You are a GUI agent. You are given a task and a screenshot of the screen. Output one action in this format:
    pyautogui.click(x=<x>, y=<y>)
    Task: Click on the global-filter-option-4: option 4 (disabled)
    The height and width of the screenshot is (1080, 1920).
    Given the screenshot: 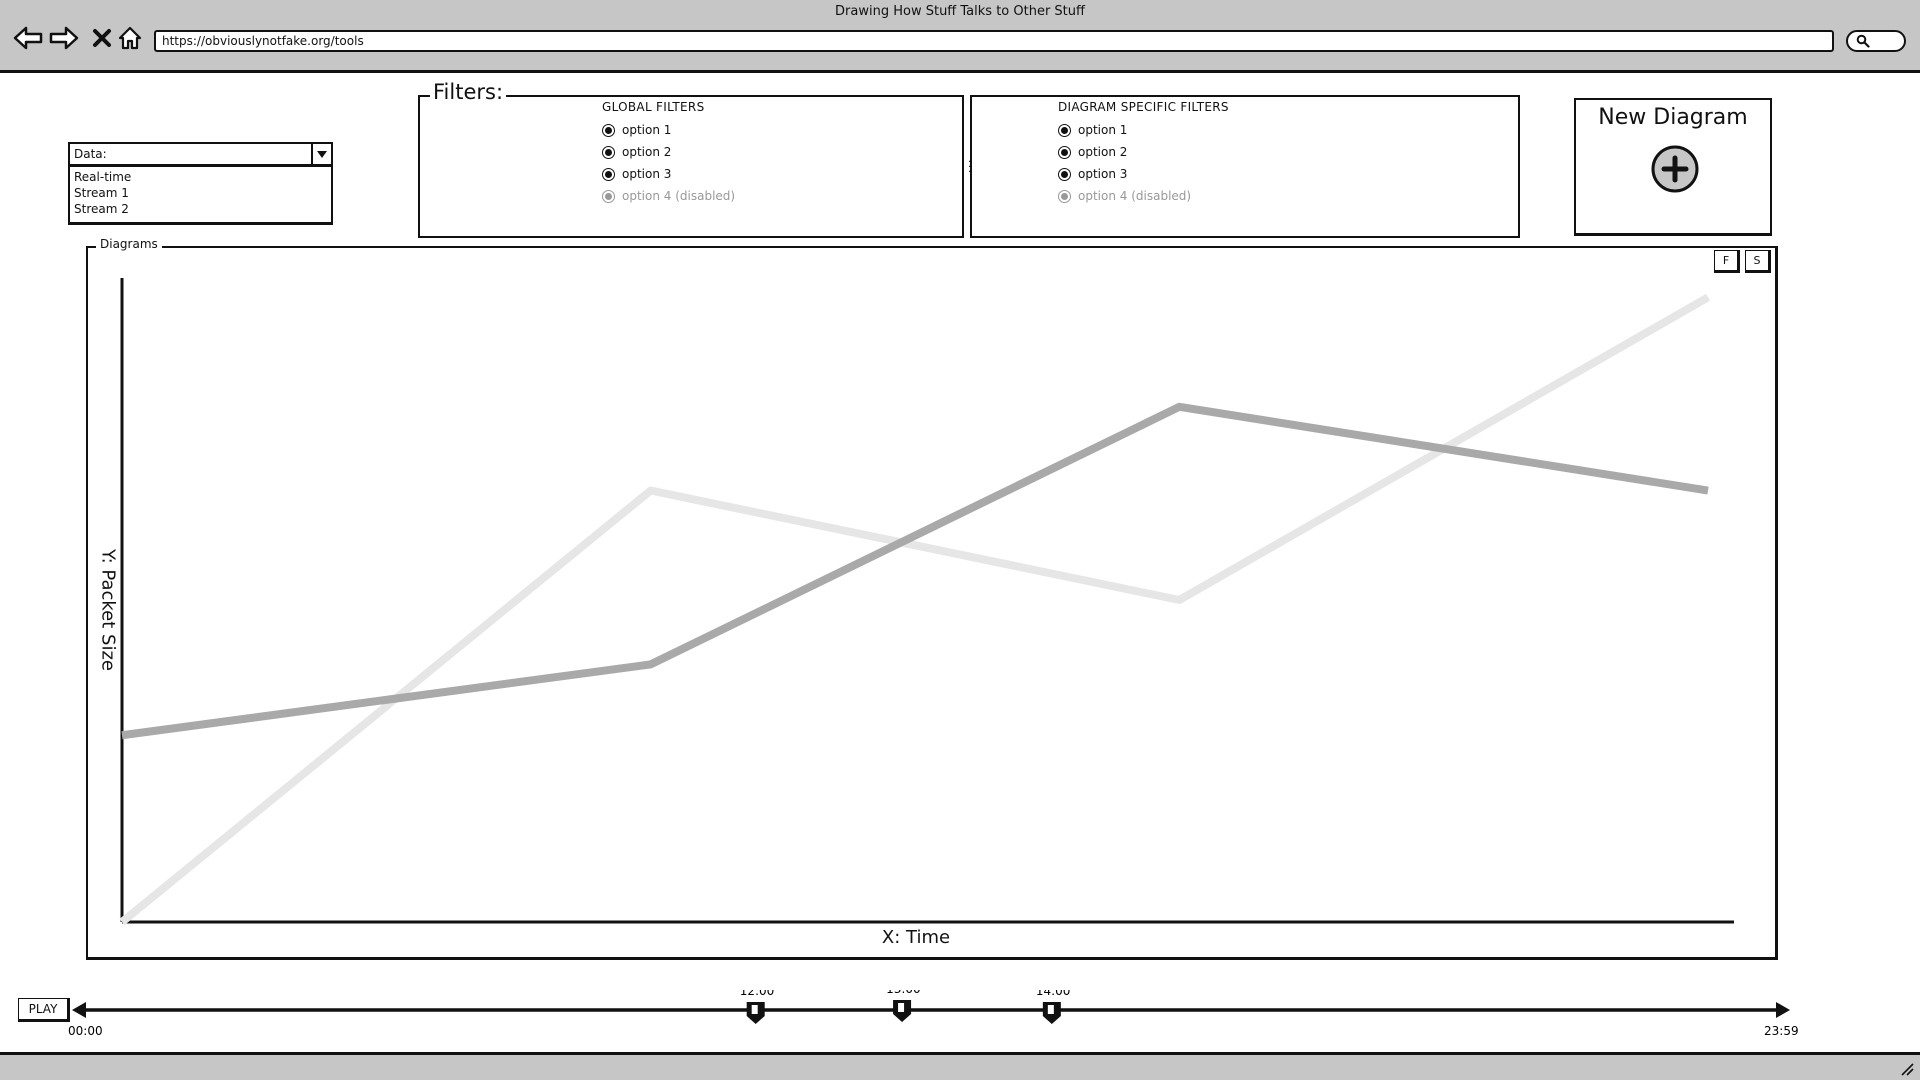 What is the action you would take?
    pyautogui.click(x=668, y=196)
    